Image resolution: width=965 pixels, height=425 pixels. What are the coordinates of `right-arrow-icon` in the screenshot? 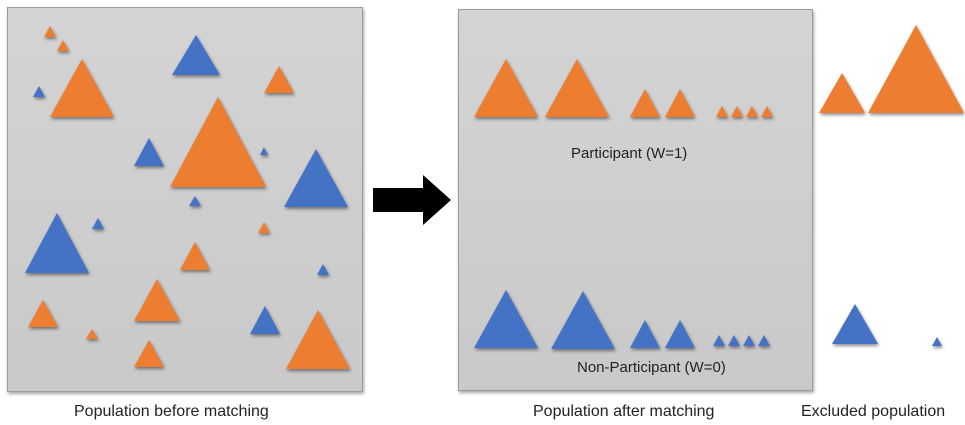 It's located at (412, 200).